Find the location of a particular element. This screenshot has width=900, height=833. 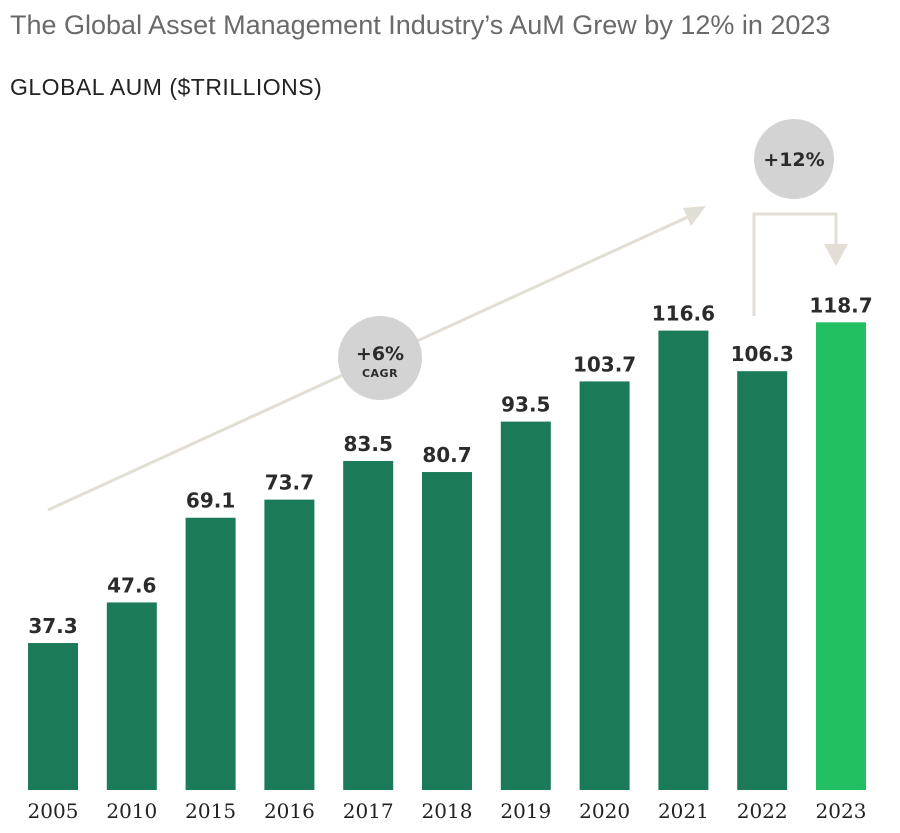

value-label-2021: 116.6 is located at coordinates (683, 314).